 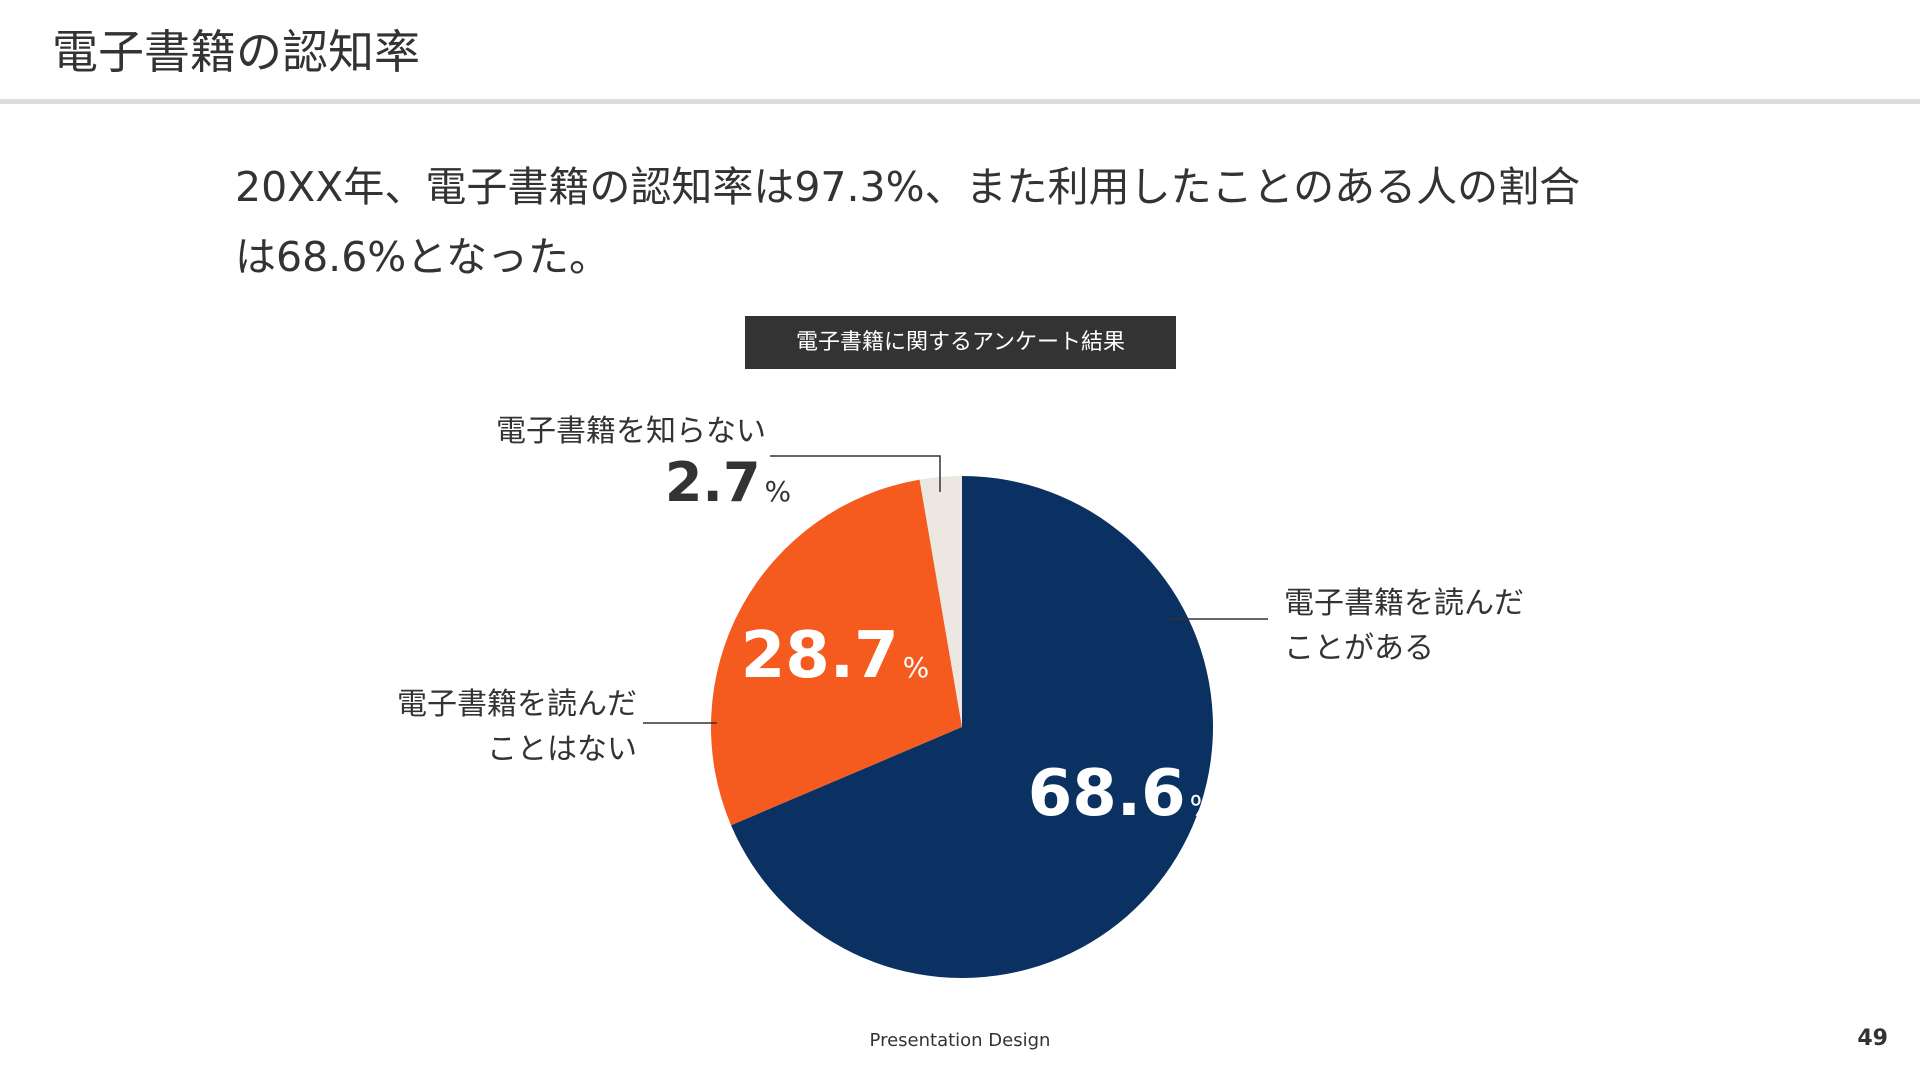 What do you see at coordinates (960, 101) in the screenshot?
I see `title-divider` at bounding box center [960, 101].